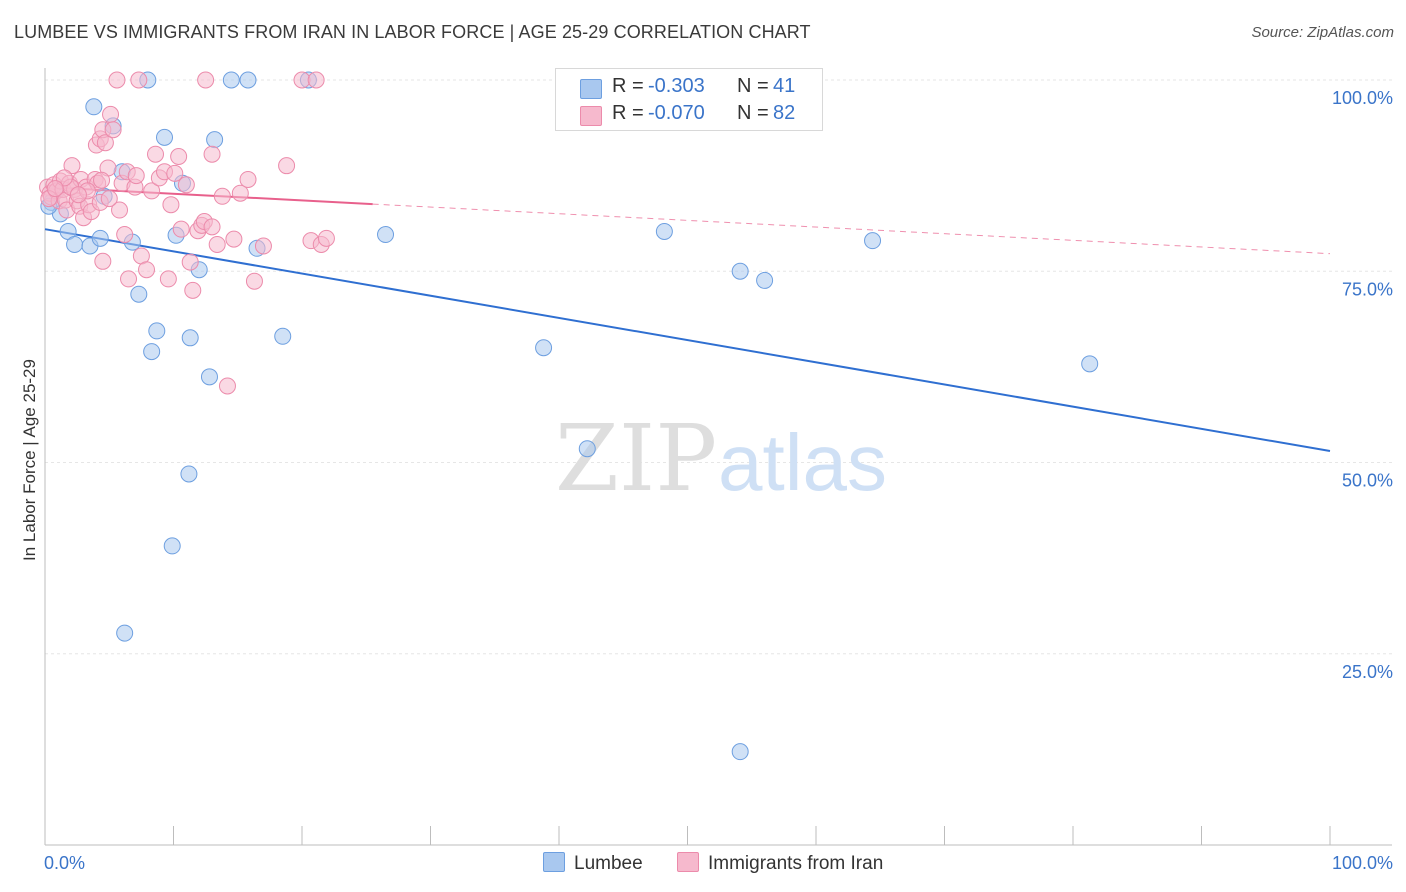  I want to click on series-iran-points, so click(187, 233).